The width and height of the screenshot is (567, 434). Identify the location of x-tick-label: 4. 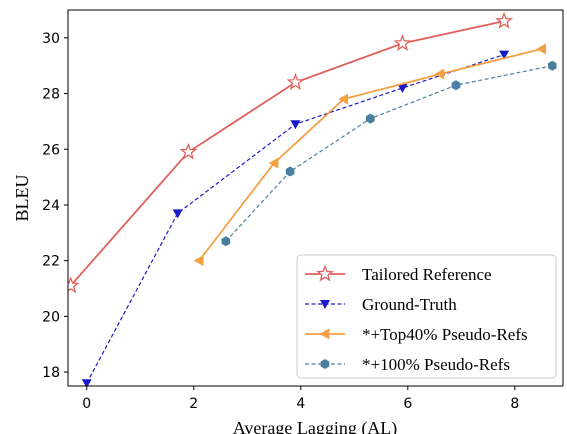
(300, 404).